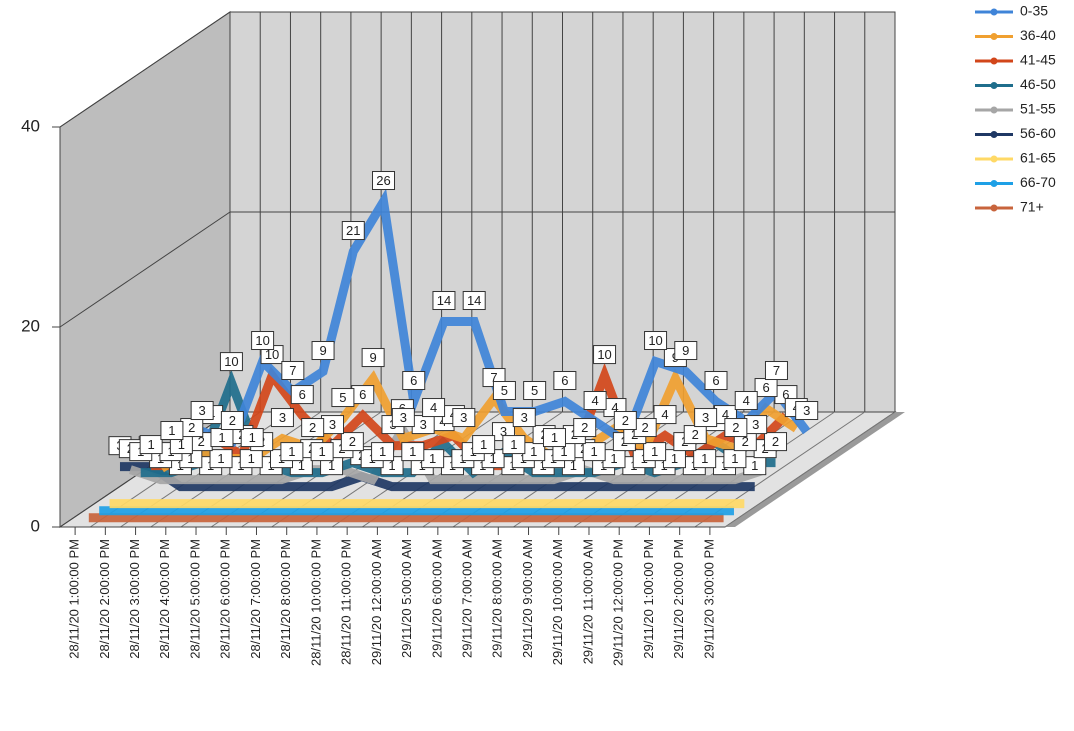  Describe the element at coordinates (35, 525) in the screenshot. I see `y-tick-label: 0` at that location.